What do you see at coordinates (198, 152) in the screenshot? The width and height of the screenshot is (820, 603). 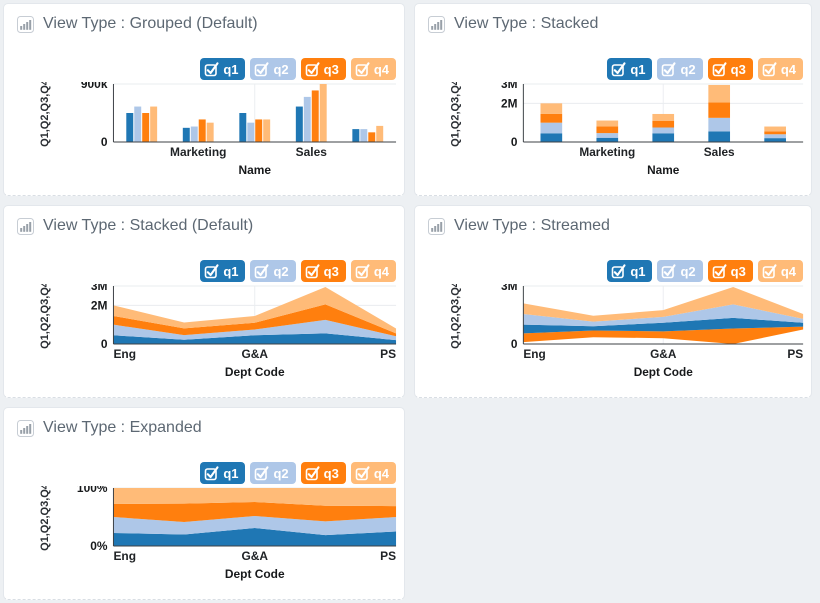 I see `x-tick-label: Marketing` at bounding box center [198, 152].